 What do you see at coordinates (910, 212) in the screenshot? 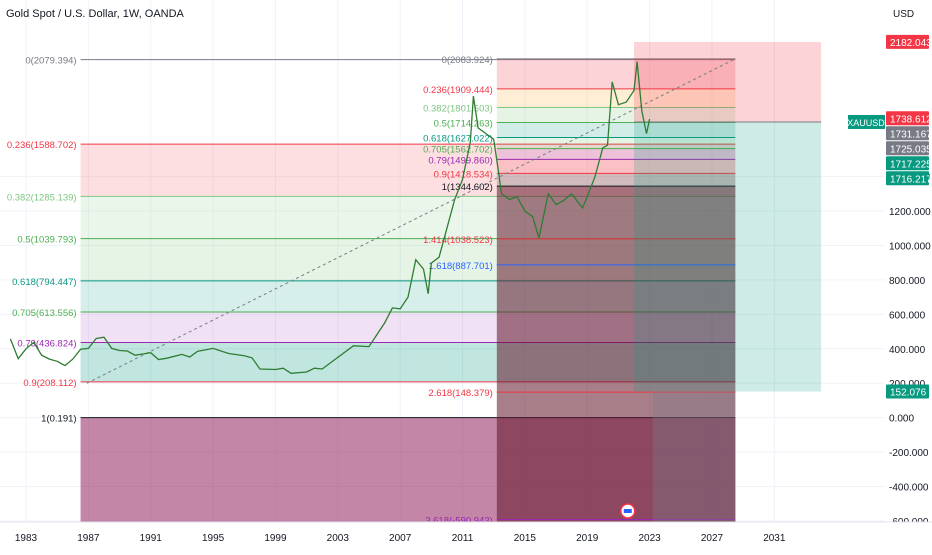
I see `price-axis-tick-label: 1200.000` at bounding box center [910, 212].